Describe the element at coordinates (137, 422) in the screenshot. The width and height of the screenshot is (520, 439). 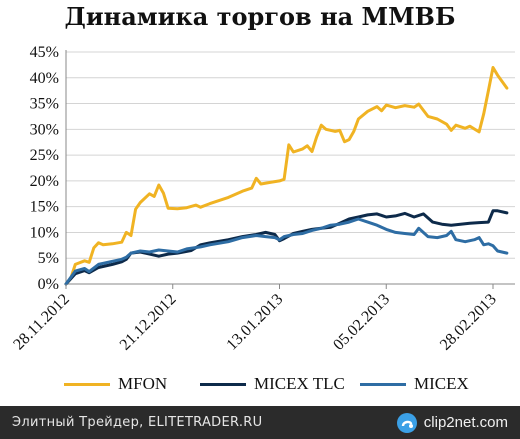
I see `footer-credit: Элитный Трейдер, ELITETRADER.RU` at that location.